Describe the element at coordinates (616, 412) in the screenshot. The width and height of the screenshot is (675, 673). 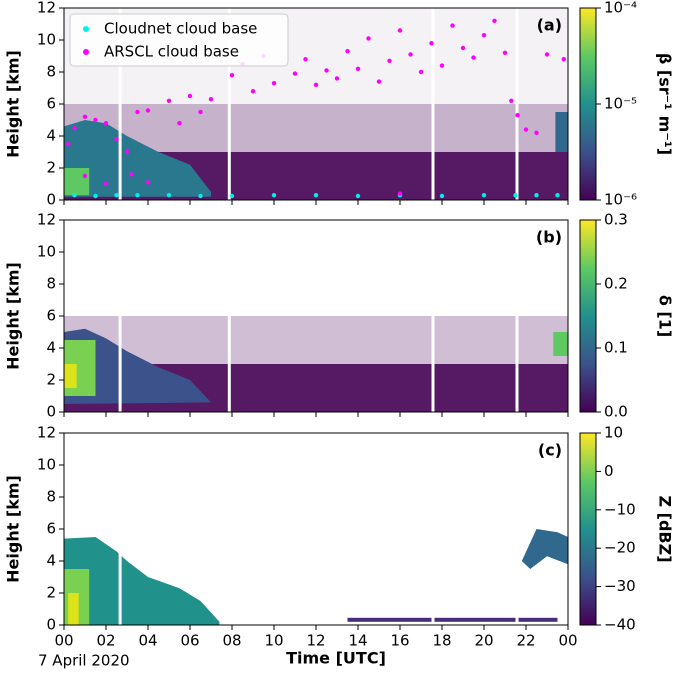
I see `colorbar-tick-label: 0.0` at that location.